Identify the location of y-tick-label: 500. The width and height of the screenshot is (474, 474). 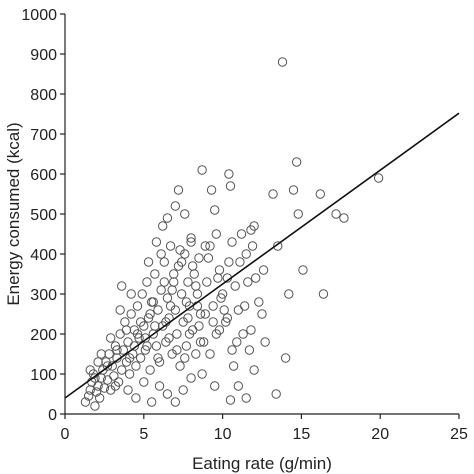
(43, 215).